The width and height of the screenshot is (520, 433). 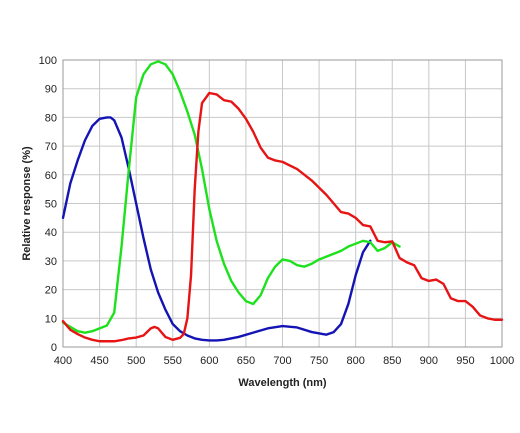 What do you see at coordinates (173, 361) in the screenshot?
I see `x-tick-label: 550` at bounding box center [173, 361].